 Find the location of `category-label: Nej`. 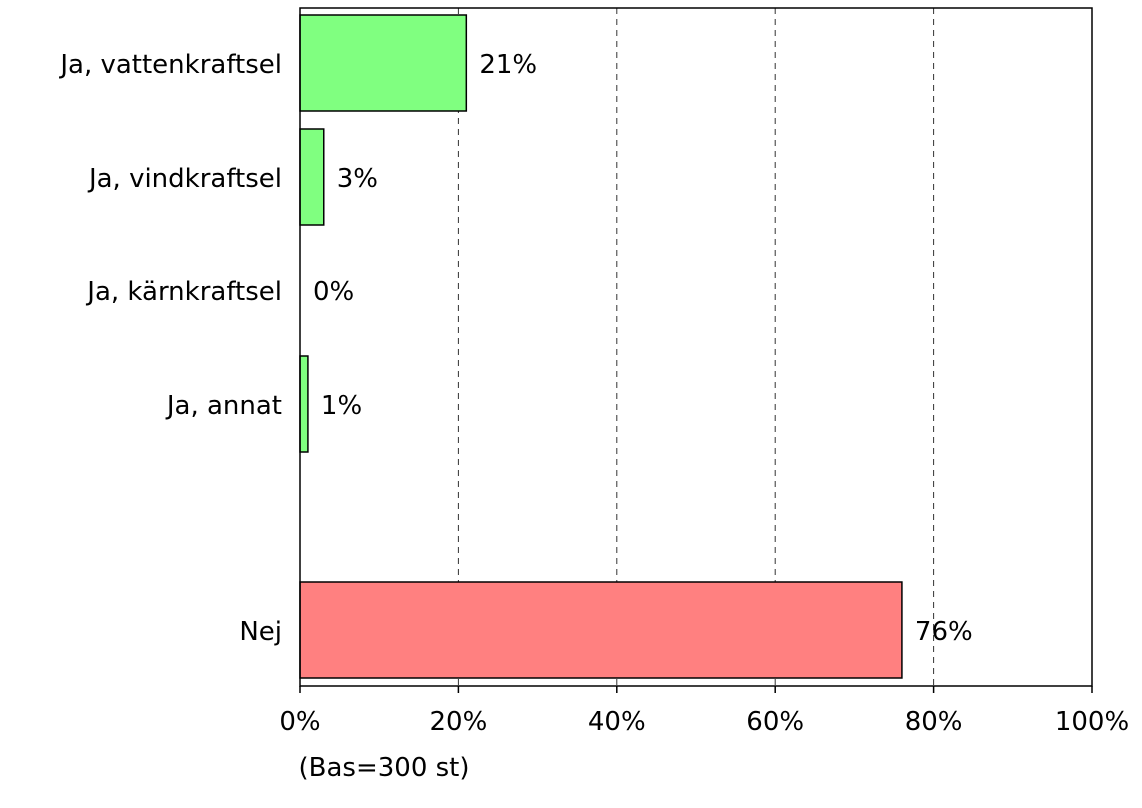

category-label: Nej is located at coordinates (260, 632).